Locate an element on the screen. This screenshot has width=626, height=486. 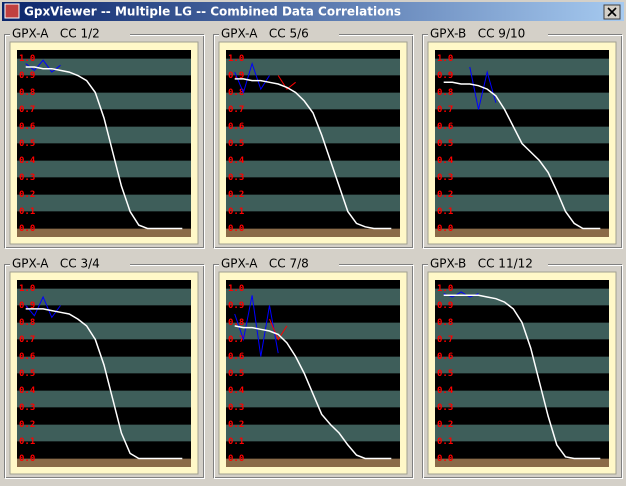
panel-title: GPX-A CC 7/8 is located at coordinates (265, 264).